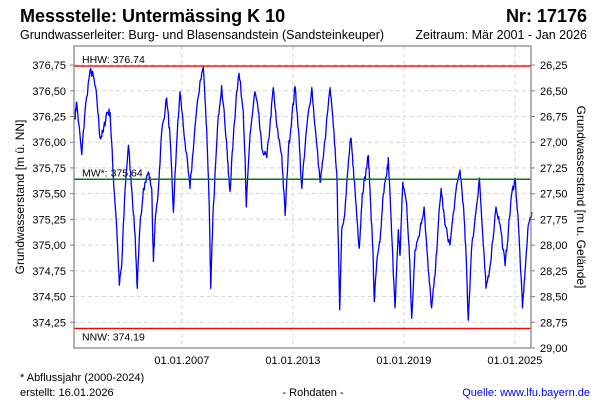 The height and width of the screenshot is (400, 600). Describe the element at coordinates (82, 378) in the screenshot. I see `footnote: * Abflussjahr (2000-2024)` at that location.